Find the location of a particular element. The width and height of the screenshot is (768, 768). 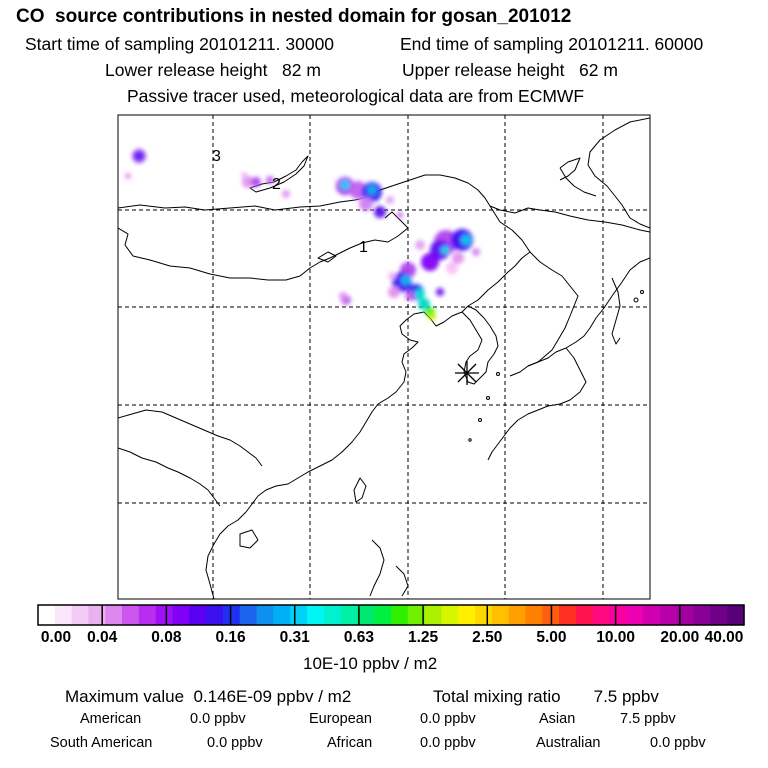

maximum-value-label: Maximum value 0.146E-09 ppbv / m2 is located at coordinates (208, 696).